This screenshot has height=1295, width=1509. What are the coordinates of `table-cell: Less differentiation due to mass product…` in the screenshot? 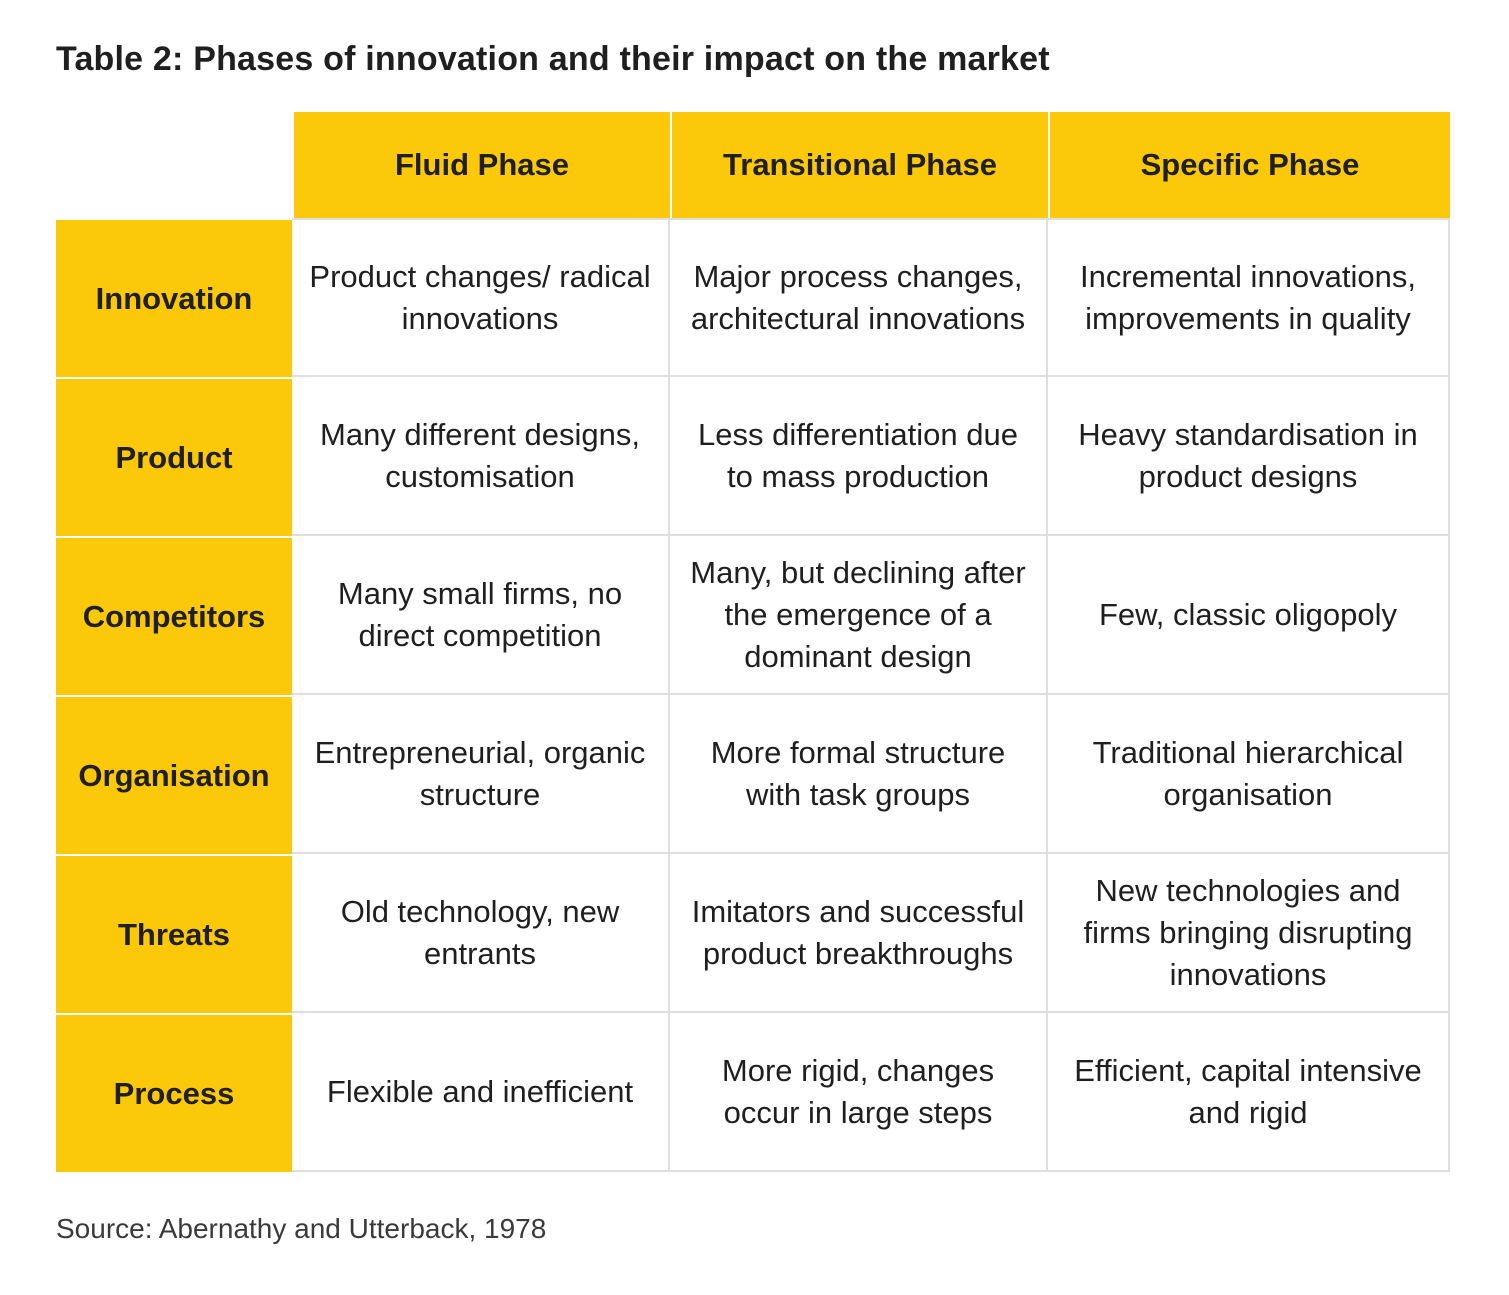 It's located at (859, 456).